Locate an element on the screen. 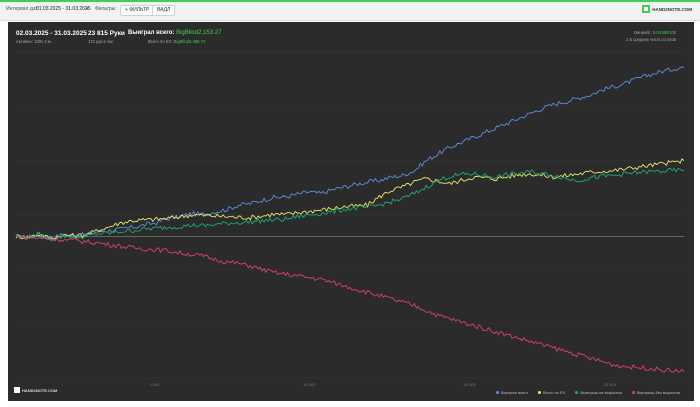 The image size is (700, 407). legend-label: Выигрыш без вскрытия is located at coordinates (658, 392).